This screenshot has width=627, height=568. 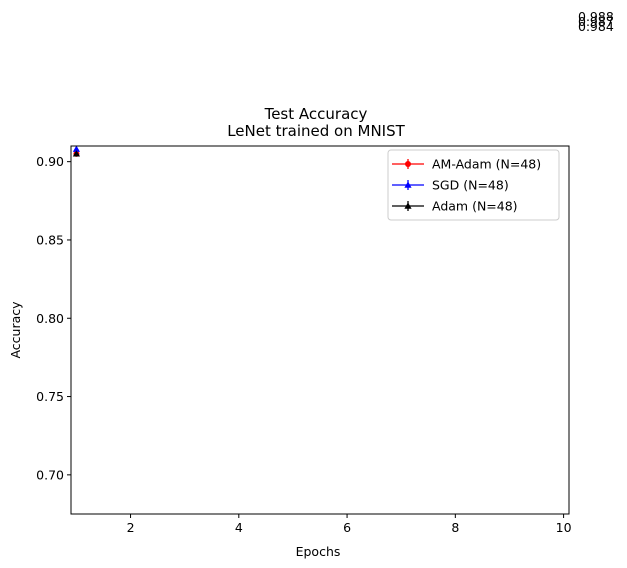 What do you see at coordinates (596, 16) in the screenshot?
I see `annotation-label: 0.988` at bounding box center [596, 16].